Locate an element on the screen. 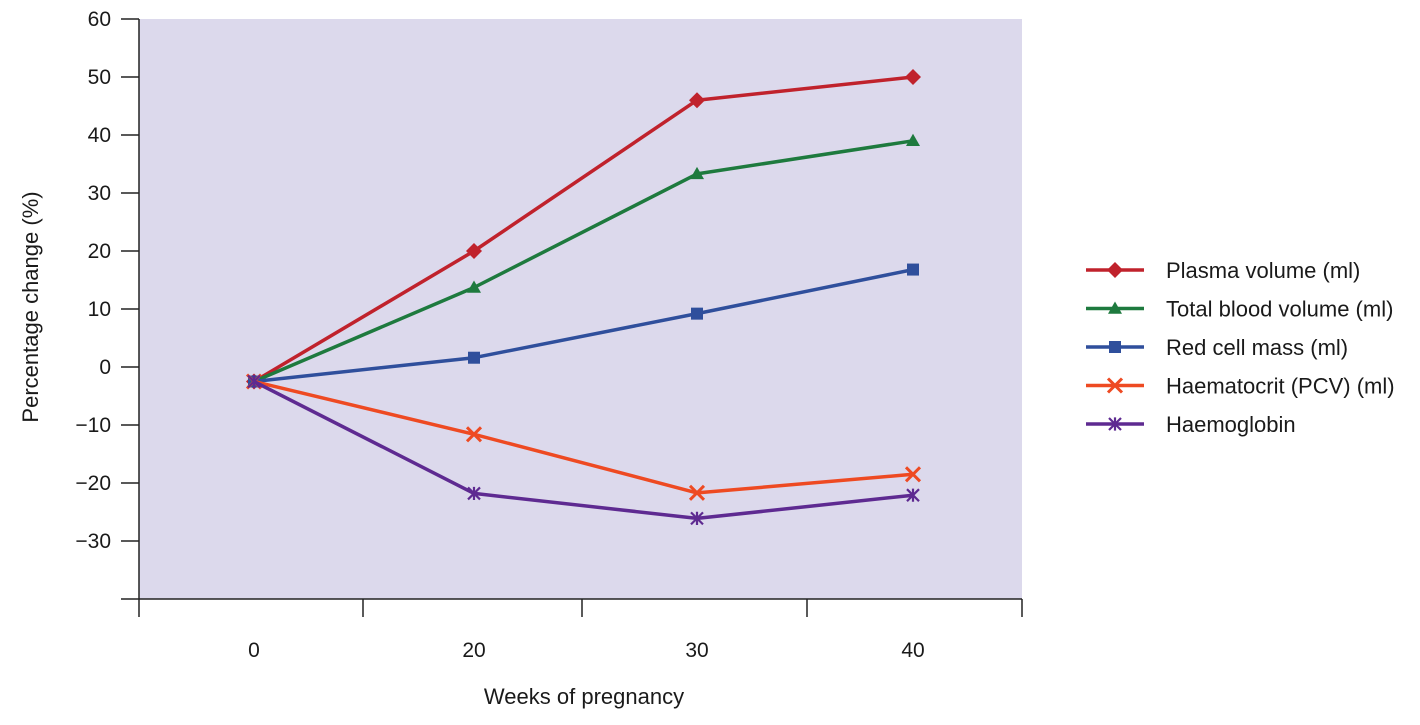 The image size is (1420, 725). y-tick-label: 50 is located at coordinates (99, 77).